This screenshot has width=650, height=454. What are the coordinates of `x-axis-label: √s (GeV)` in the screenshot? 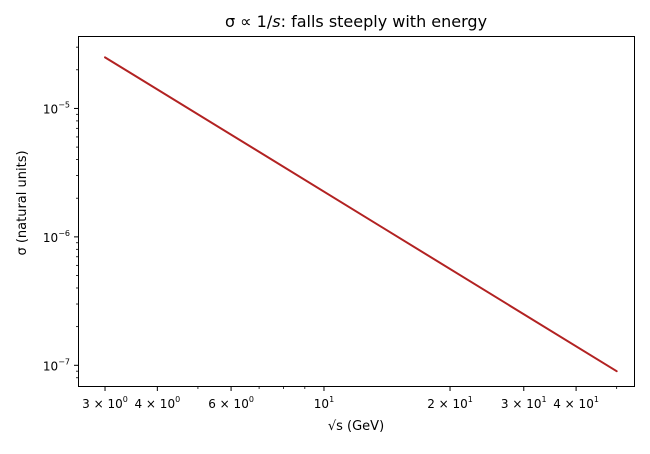 It's located at (356, 426).